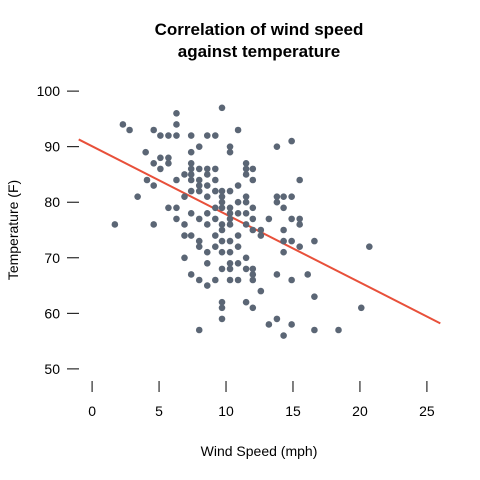 The height and width of the screenshot is (480, 480). Describe the element at coordinates (92, 411) in the screenshot. I see `x-tick-label: 0` at that location.